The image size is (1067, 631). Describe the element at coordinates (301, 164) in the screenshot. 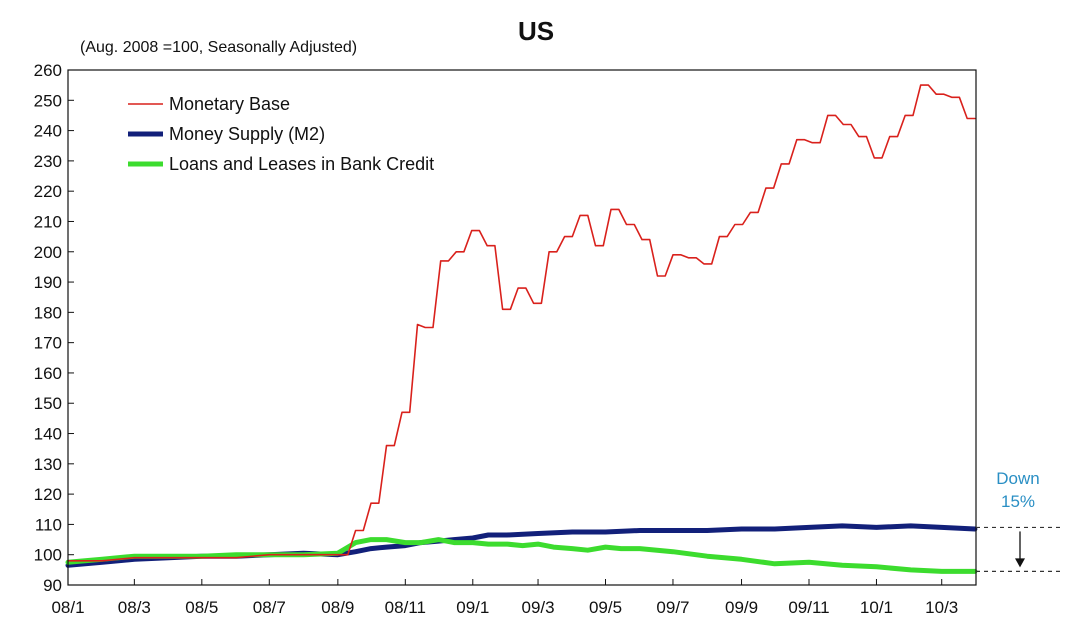

I see `legend-label: Loans and Leases in Bank Credit` at that location.